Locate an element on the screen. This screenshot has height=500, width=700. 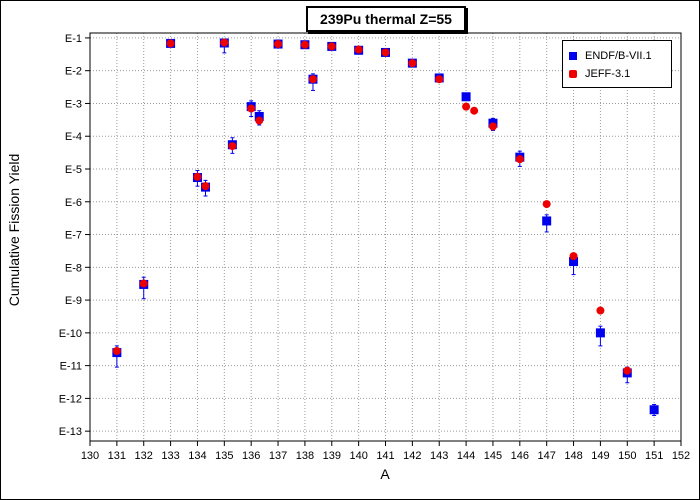
y-tick-label: E-13 is located at coordinates (70, 432).